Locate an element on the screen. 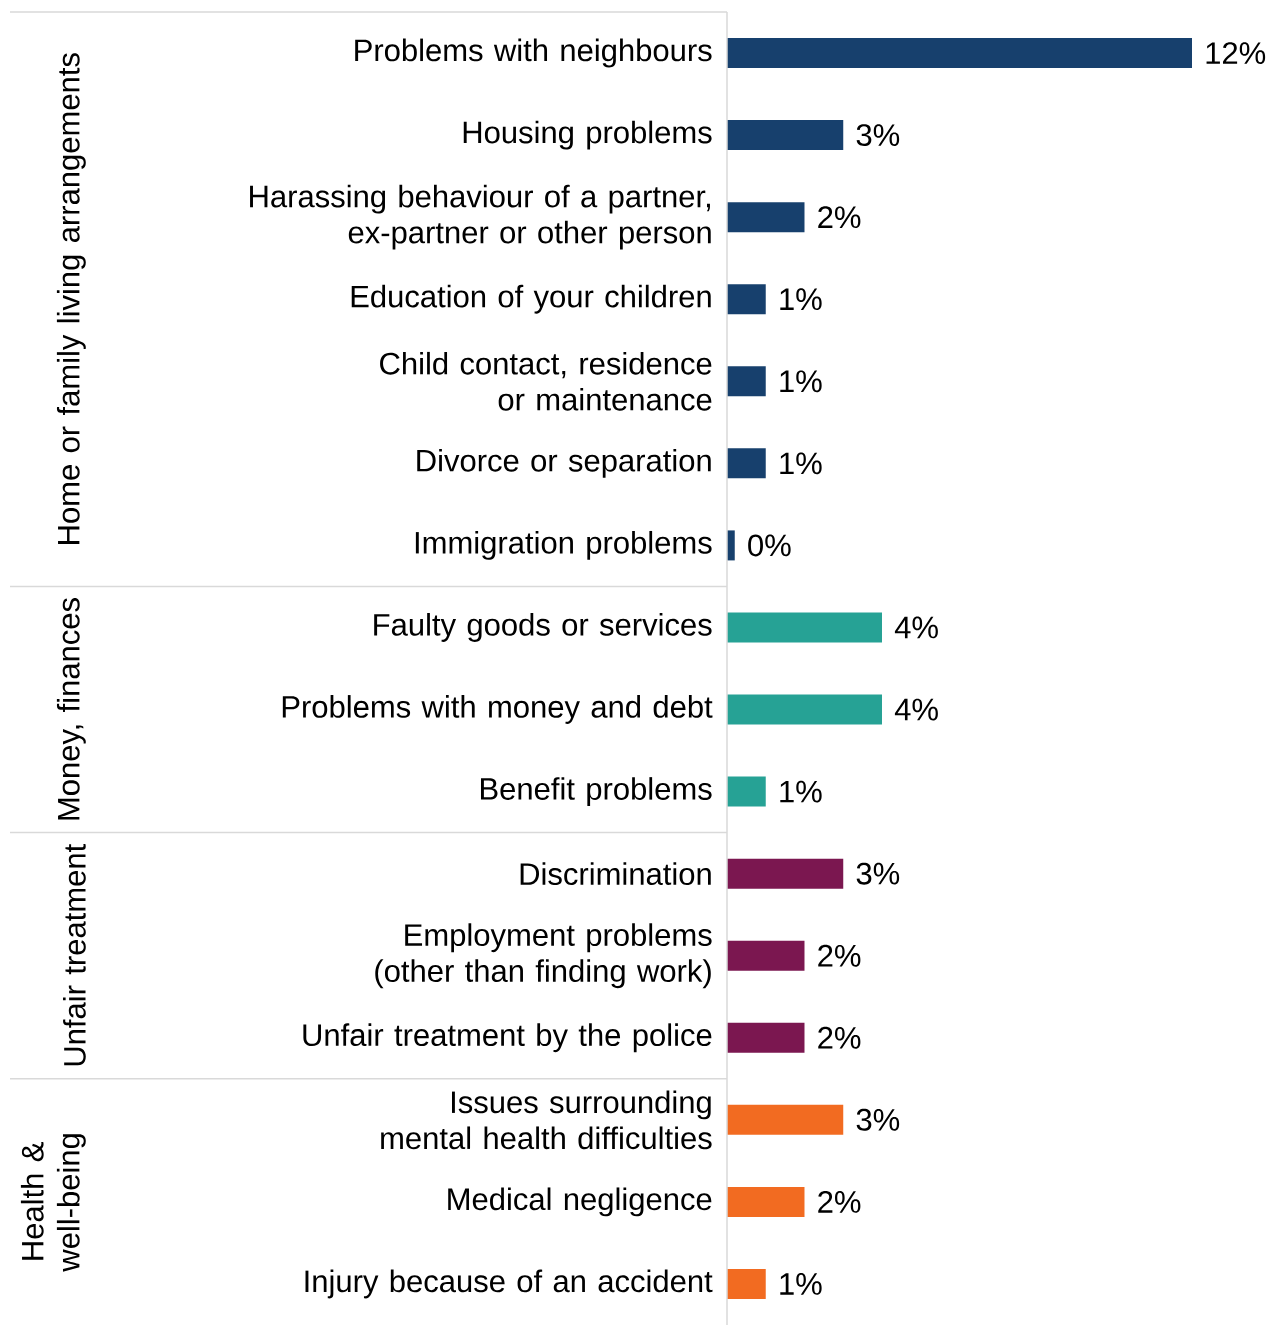 This screenshot has width=1273, height=1325. y-tick-label: Benefit problems is located at coordinates (596, 792).